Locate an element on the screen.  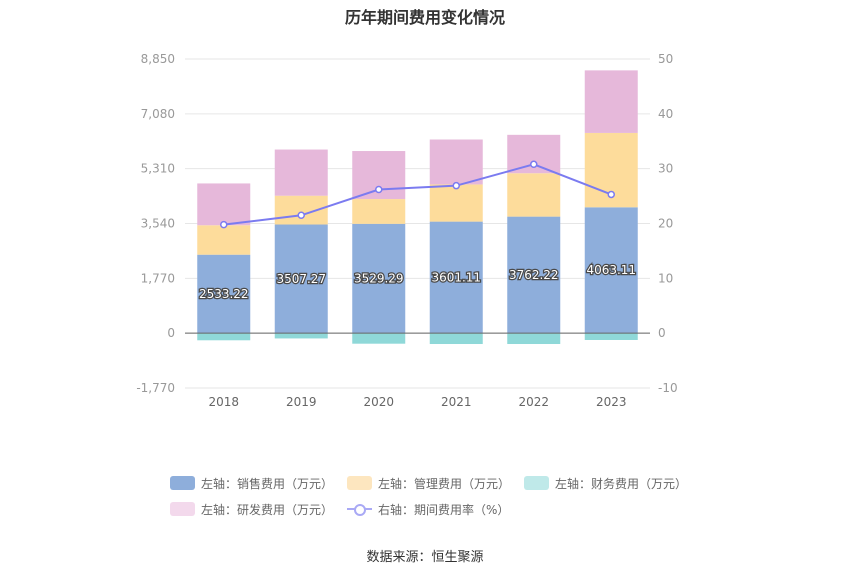
legend-item-sales: 左轴：销售费用（万元） is located at coordinates (251, 483).